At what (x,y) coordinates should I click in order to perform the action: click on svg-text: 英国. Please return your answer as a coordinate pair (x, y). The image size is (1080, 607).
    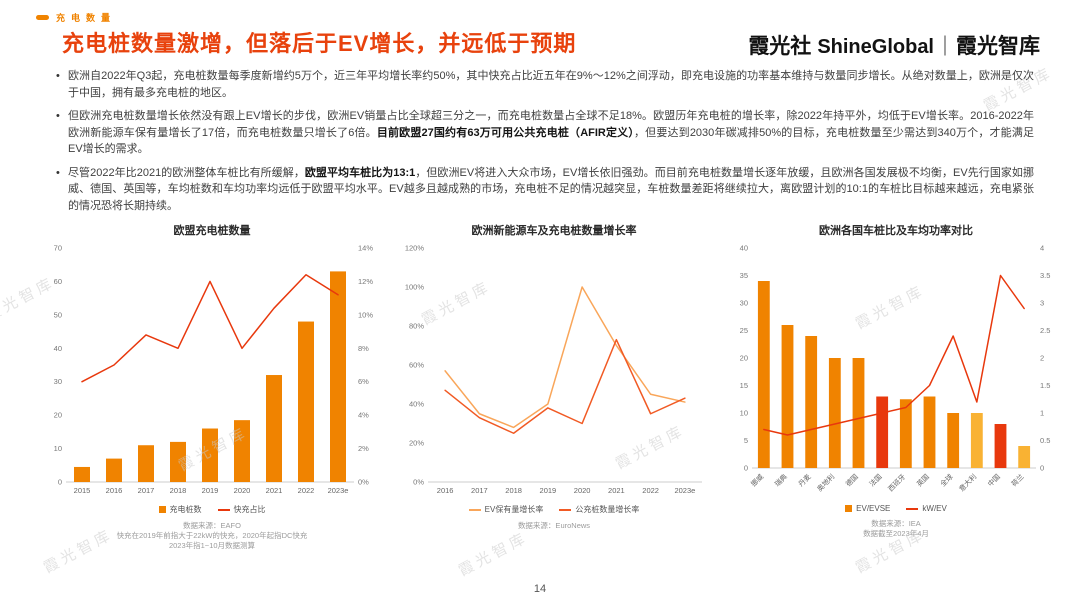
    Looking at the image, I should click on (923, 480).